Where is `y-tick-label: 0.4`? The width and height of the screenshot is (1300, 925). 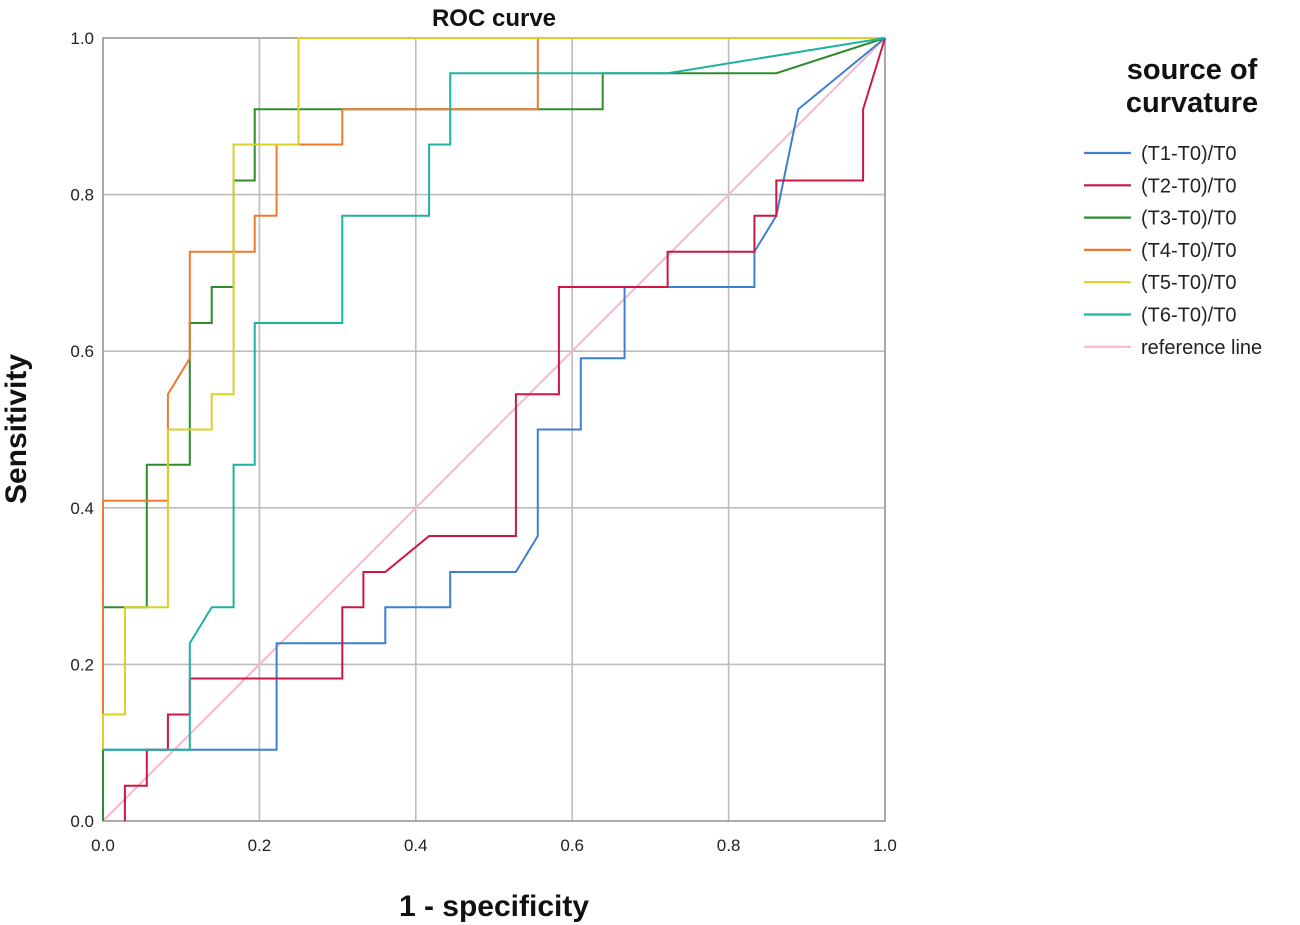 y-tick-label: 0.4 is located at coordinates (82, 508).